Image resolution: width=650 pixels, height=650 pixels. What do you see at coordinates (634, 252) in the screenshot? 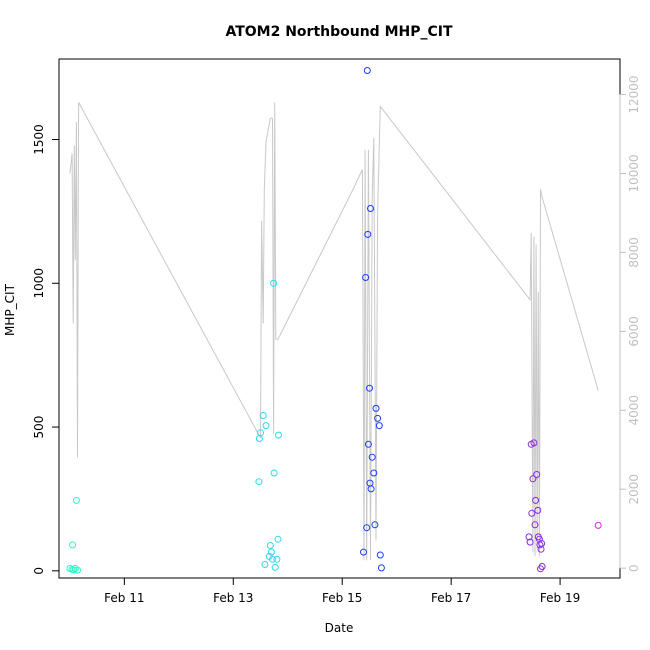
I see `y2-tick-label: 8000` at bounding box center [634, 252].